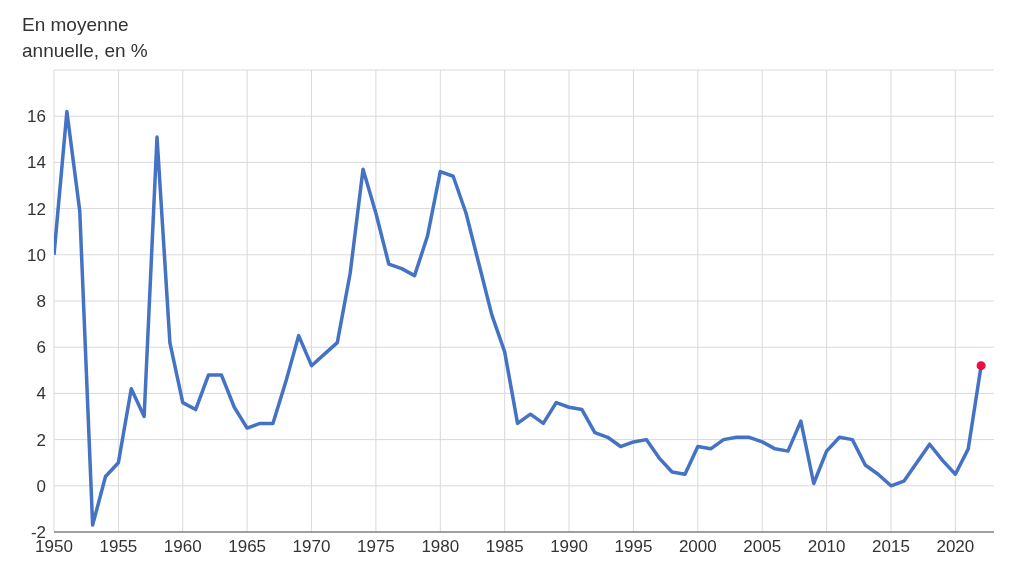  Describe the element at coordinates (41, 394) in the screenshot. I see `y-tick-label: 4` at that location.